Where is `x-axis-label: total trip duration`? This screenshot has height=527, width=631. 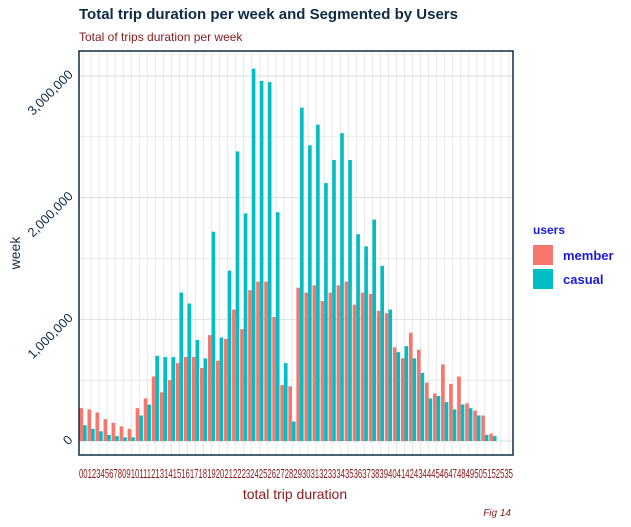 x-axis-label: total trip duration is located at coordinates (295, 494).